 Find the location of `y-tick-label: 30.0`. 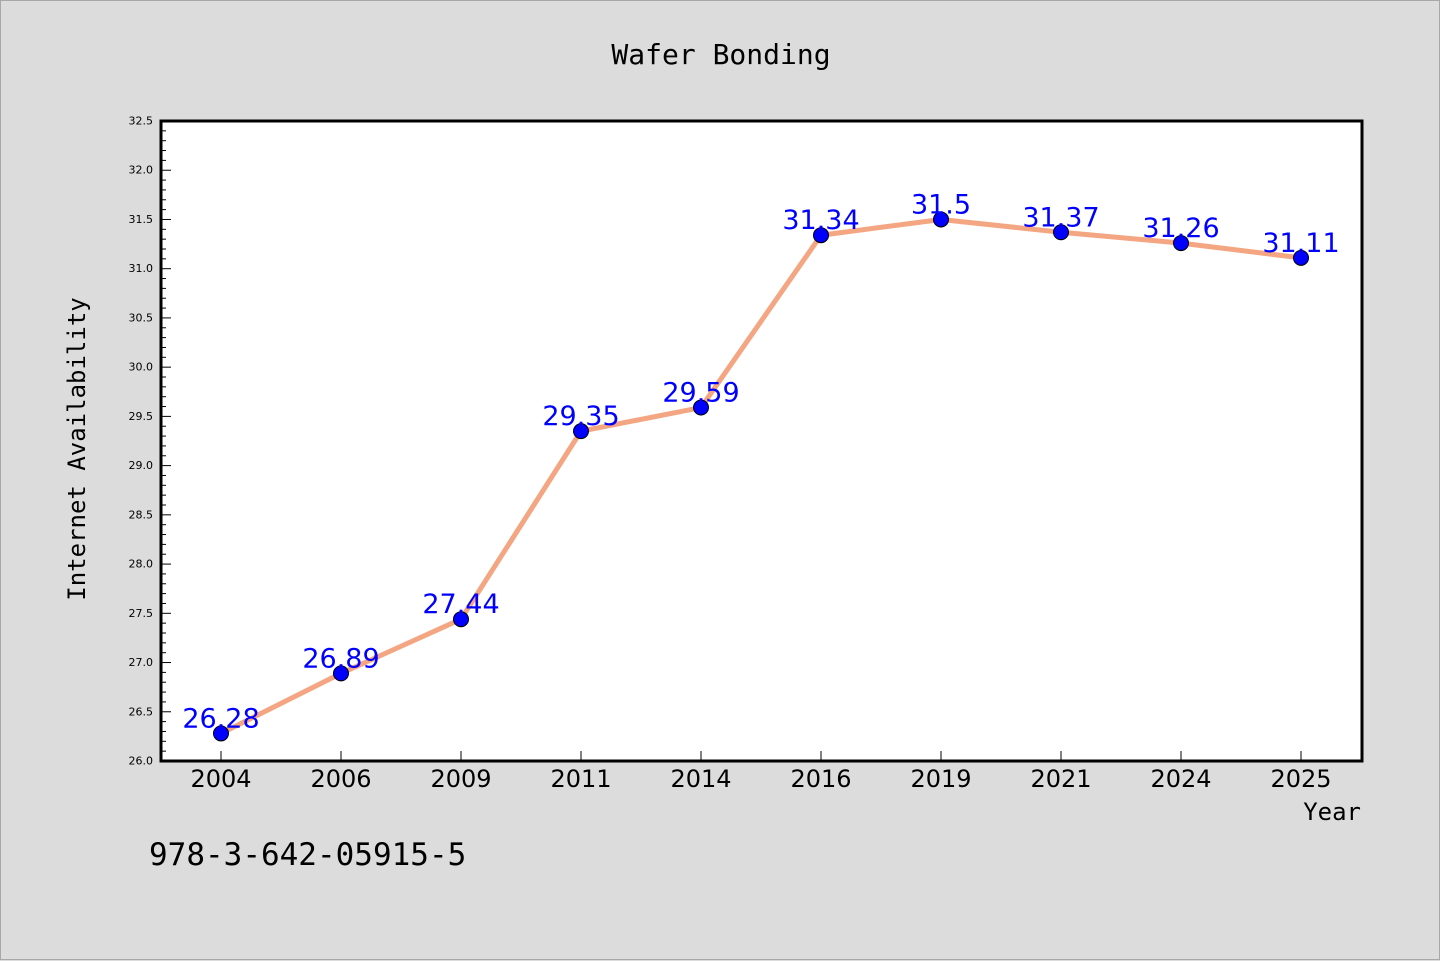

y-tick-label: 30.0 is located at coordinates (141, 367).